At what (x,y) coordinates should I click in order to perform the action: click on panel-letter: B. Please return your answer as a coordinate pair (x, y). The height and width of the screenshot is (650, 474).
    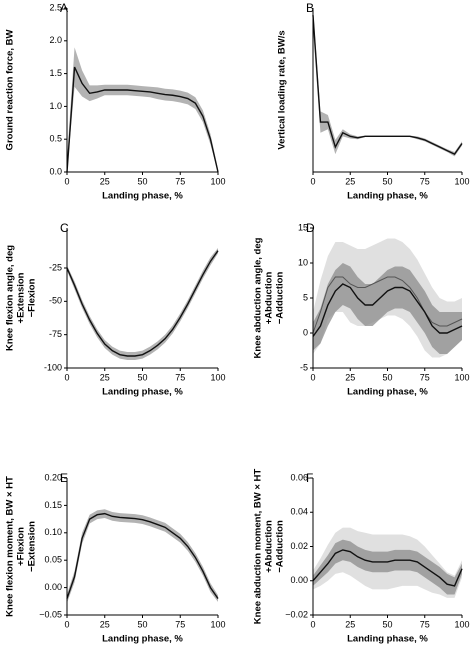
    Looking at the image, I should click on (310, 8).